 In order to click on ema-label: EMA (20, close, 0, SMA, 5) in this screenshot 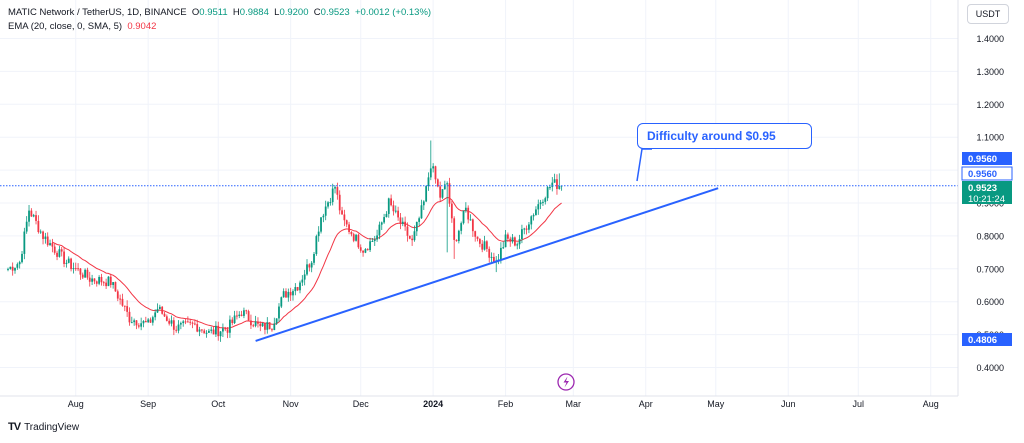, I will do `click(65, 26)`.